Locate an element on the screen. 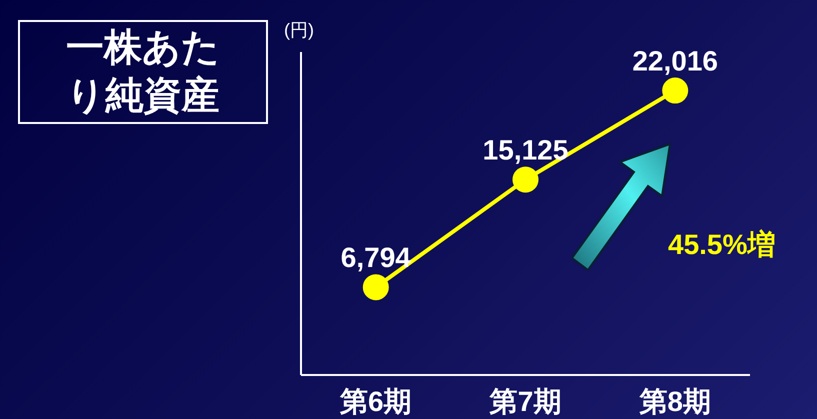 The image size is (817, 419). data-label: 15,125 is located at coordinates (525, 150).